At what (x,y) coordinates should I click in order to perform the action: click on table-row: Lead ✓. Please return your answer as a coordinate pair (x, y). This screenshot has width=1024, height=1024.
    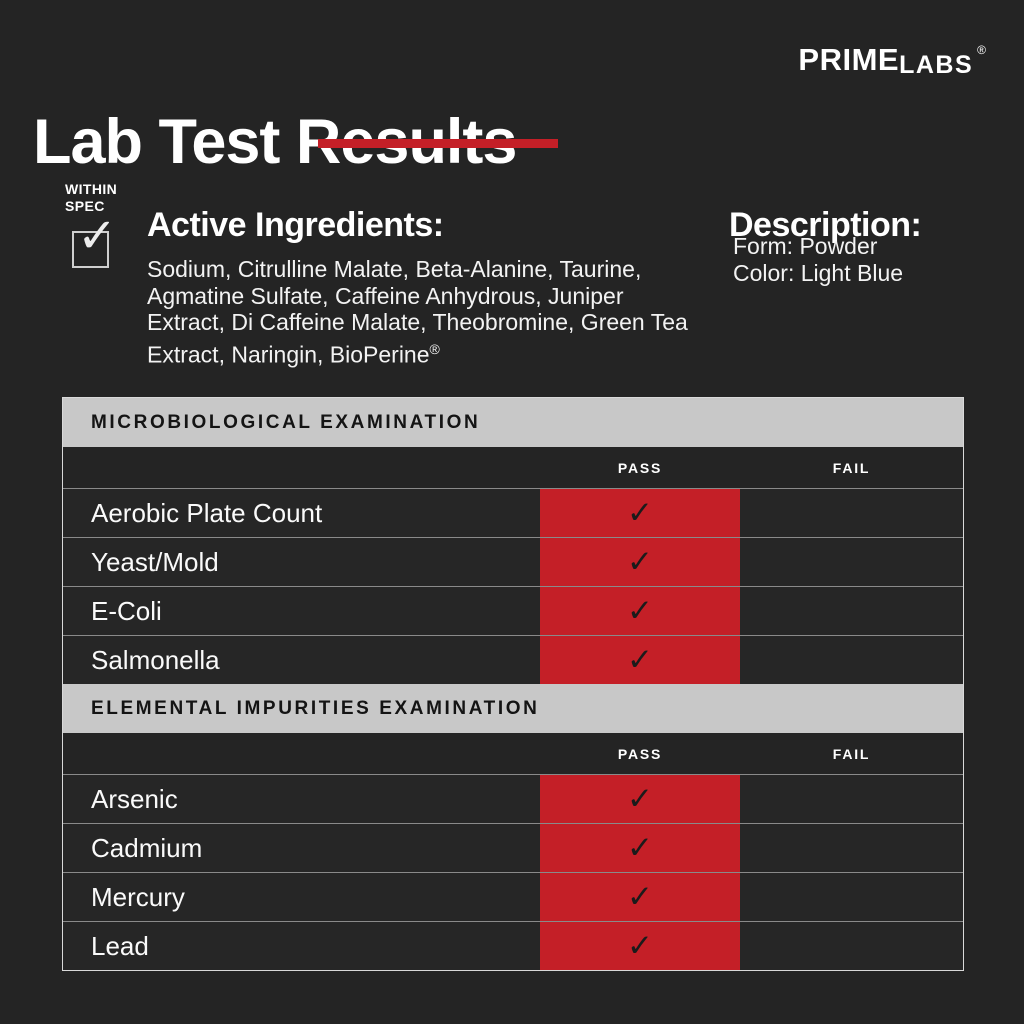
    Looking at the image, I should click on (513, 945).